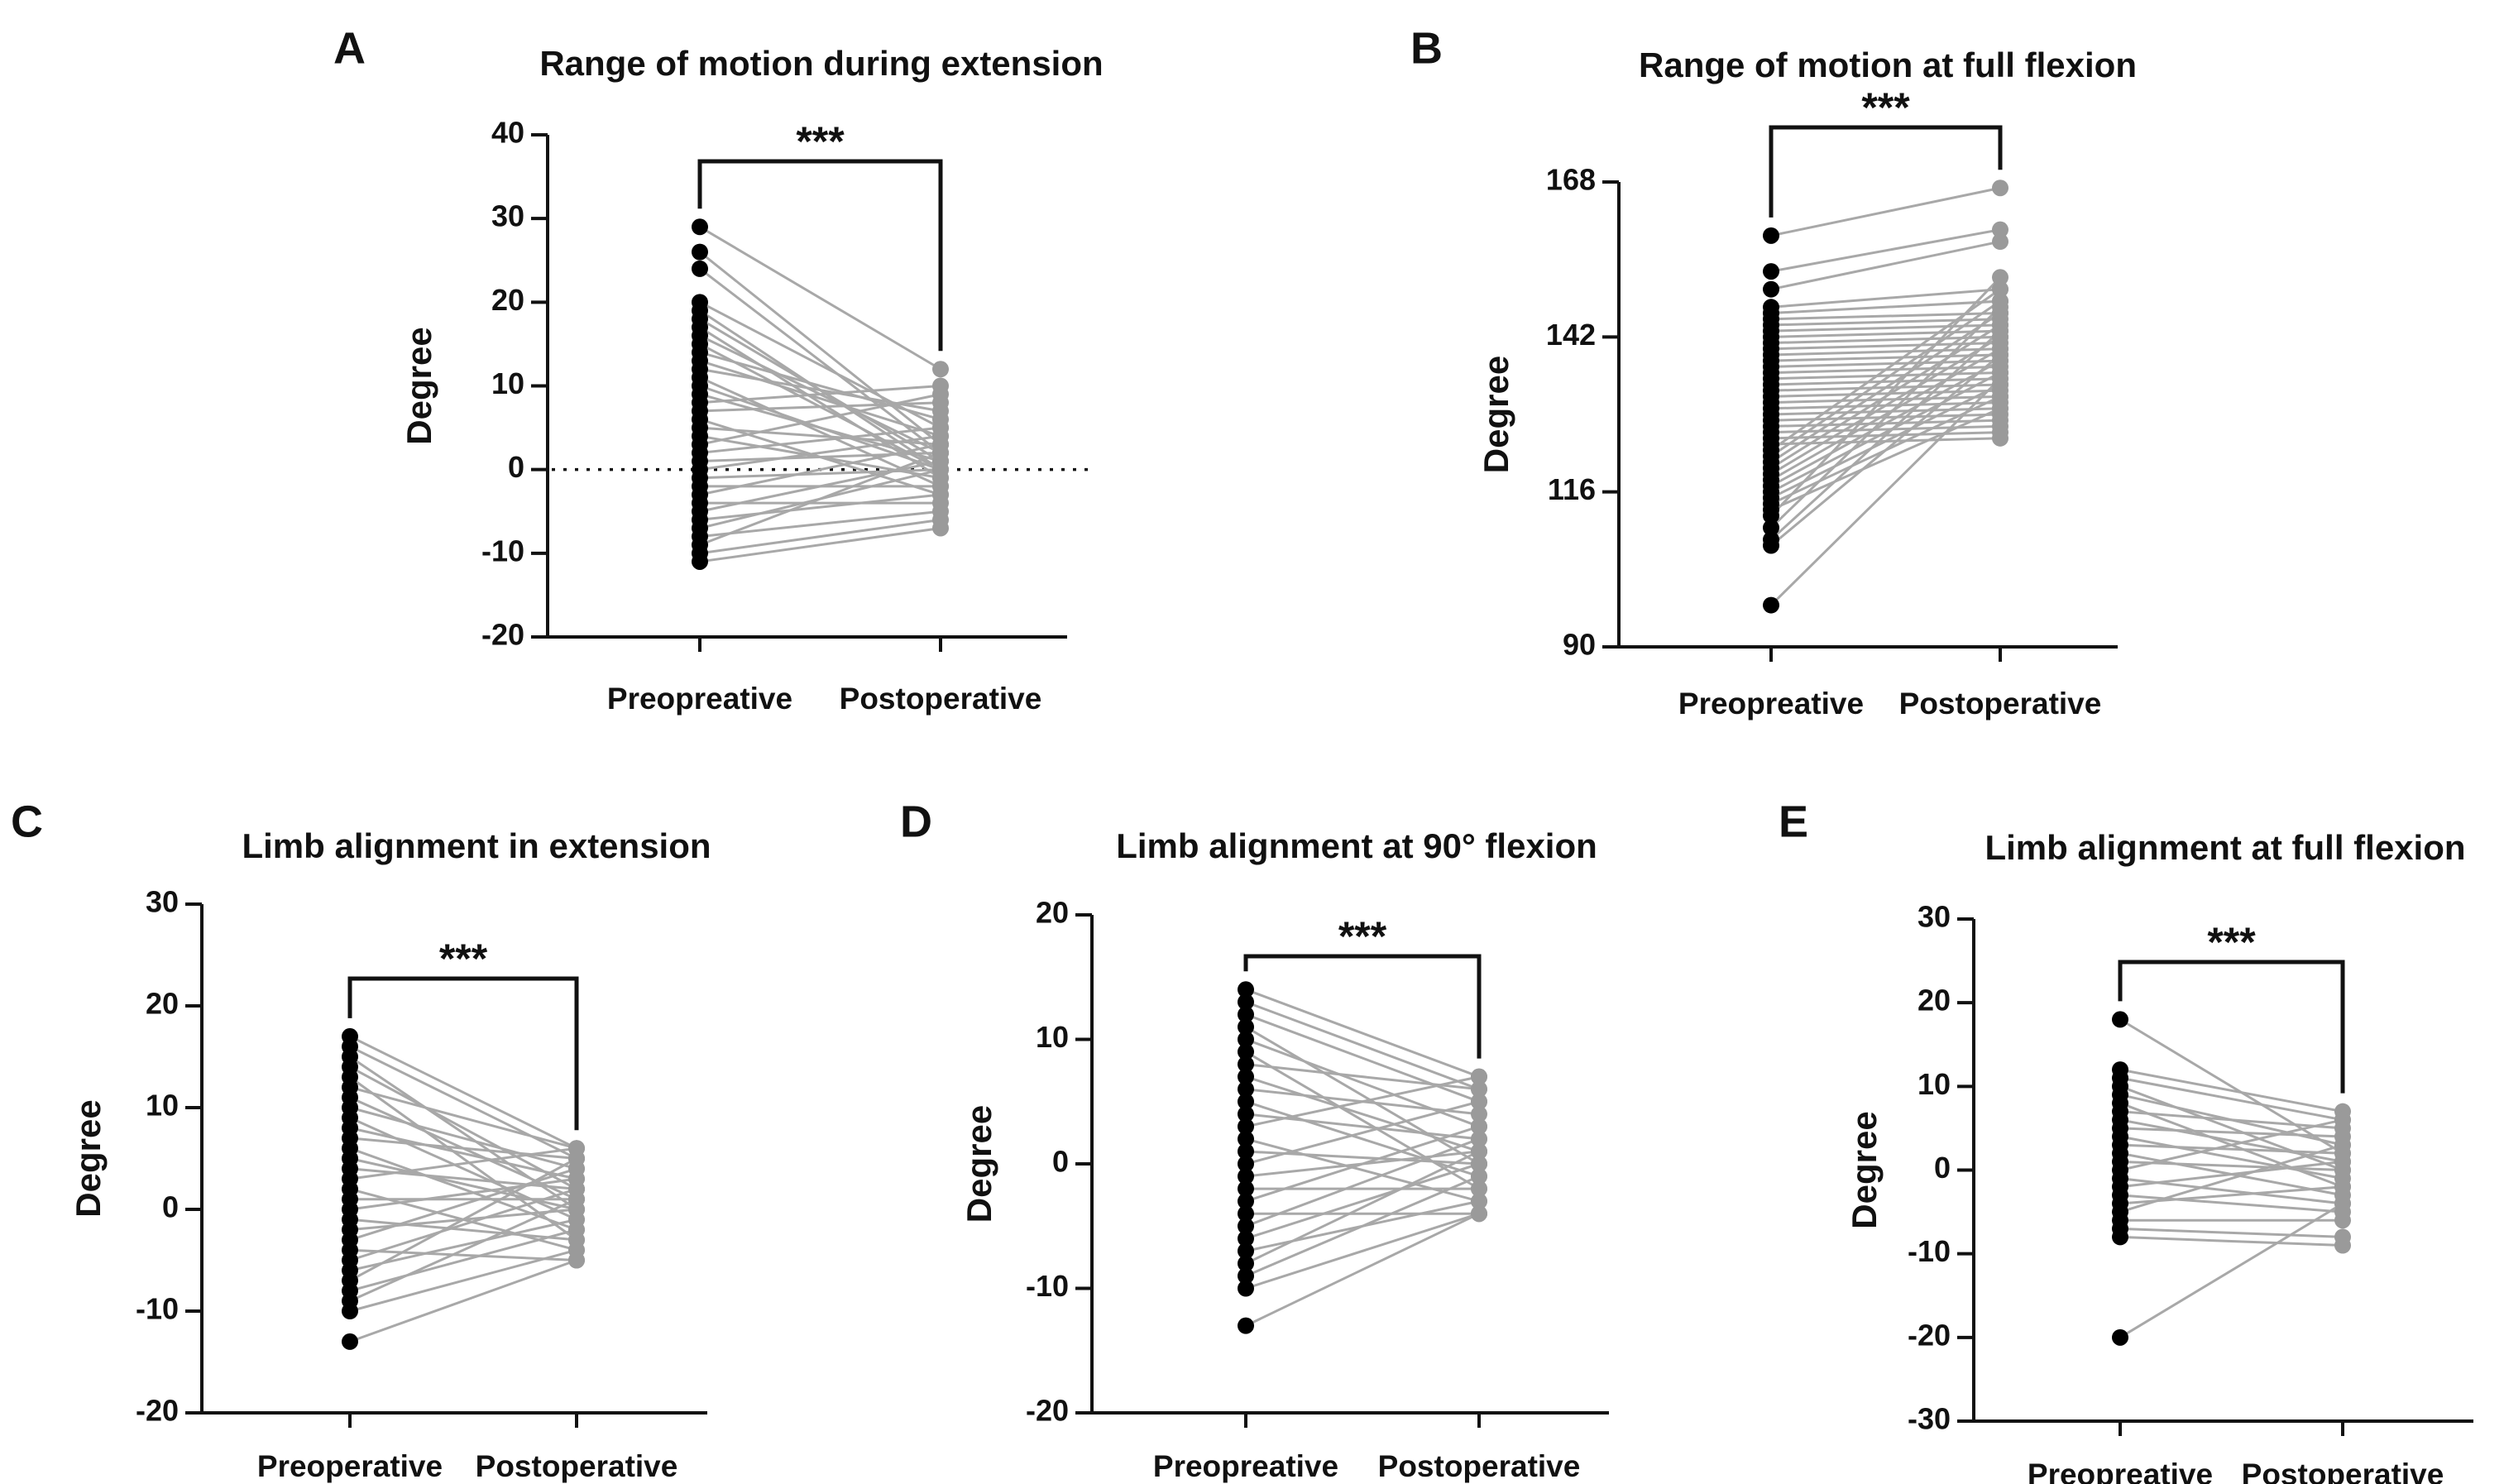 This screenshot has width=2504, height=1484. Describe the element at coordinates (476, 845) in the screenshot. I see `chart-title: Limb alignment in extension` at that location.